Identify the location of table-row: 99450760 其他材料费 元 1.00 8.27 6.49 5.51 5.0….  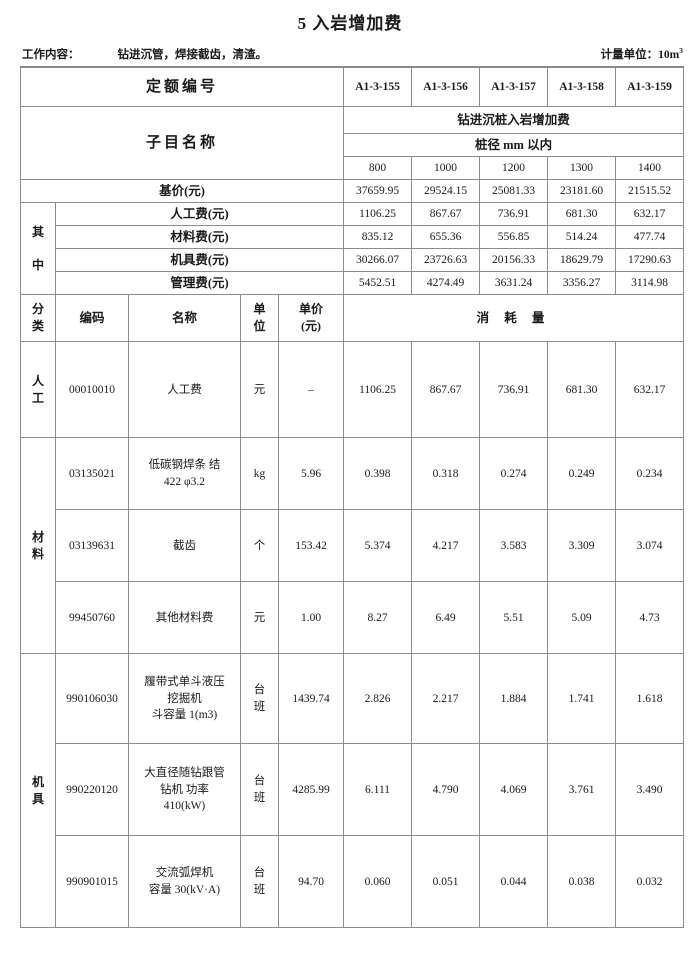
(353, 618).